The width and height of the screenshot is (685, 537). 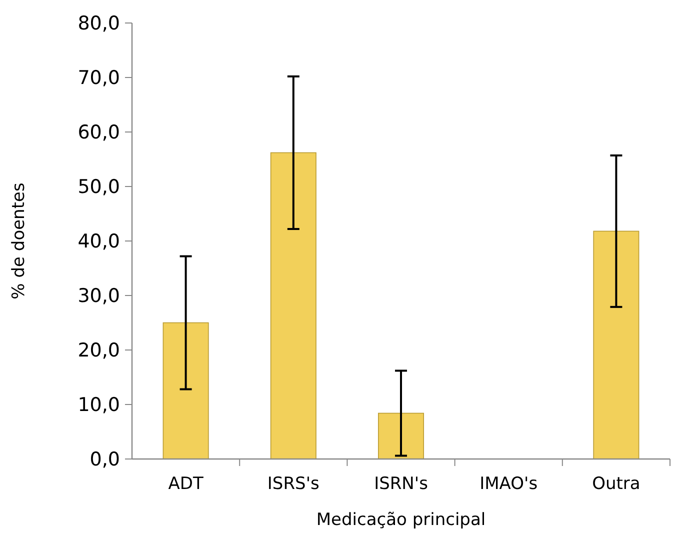 What do you see at coordinates (401, 484) in the screenshot?
I see `x-tick-label: ISRN's` at bounding box center [401, 484].